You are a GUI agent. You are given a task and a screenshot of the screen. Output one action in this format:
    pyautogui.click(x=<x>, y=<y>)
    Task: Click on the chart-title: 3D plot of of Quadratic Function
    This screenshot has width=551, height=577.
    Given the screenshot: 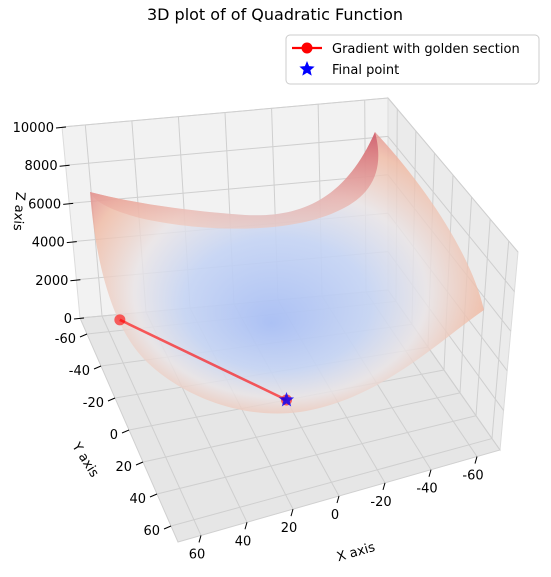 What is the action you would take?
    pyautogui.click(x=275, y=14)
    